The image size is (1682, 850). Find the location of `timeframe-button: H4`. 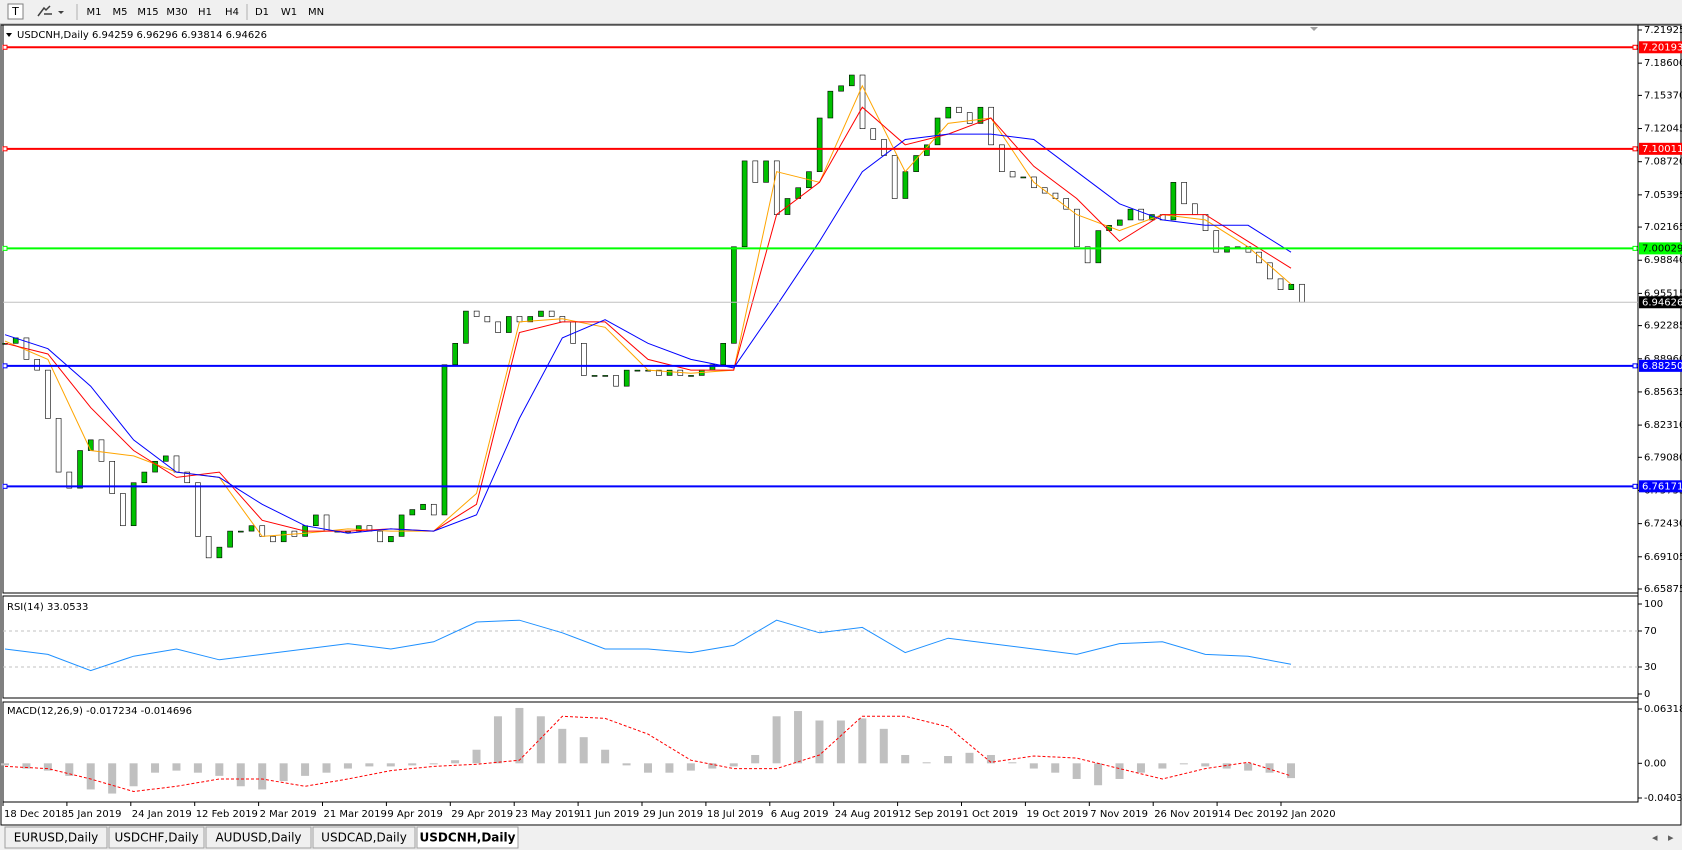

timeframe-button: H4 is located at coordinates (232, 12).